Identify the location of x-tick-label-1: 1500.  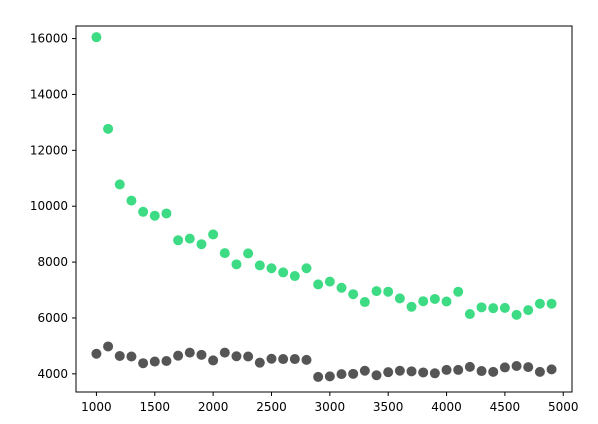
(155, 407).